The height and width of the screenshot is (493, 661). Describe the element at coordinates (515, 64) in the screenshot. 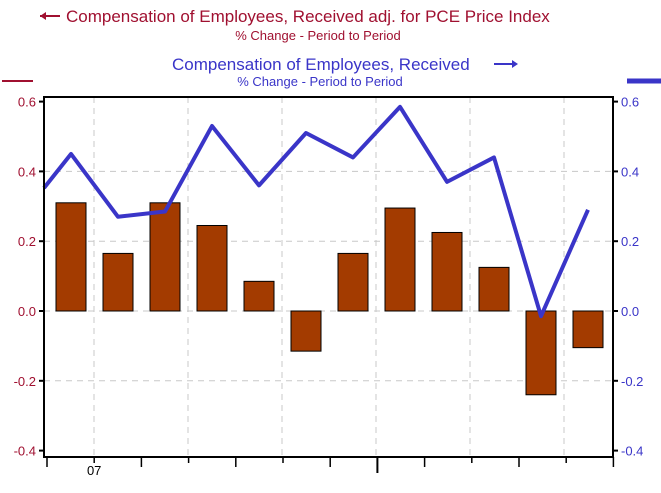

I see `right-arrowhead-icon` at that location.